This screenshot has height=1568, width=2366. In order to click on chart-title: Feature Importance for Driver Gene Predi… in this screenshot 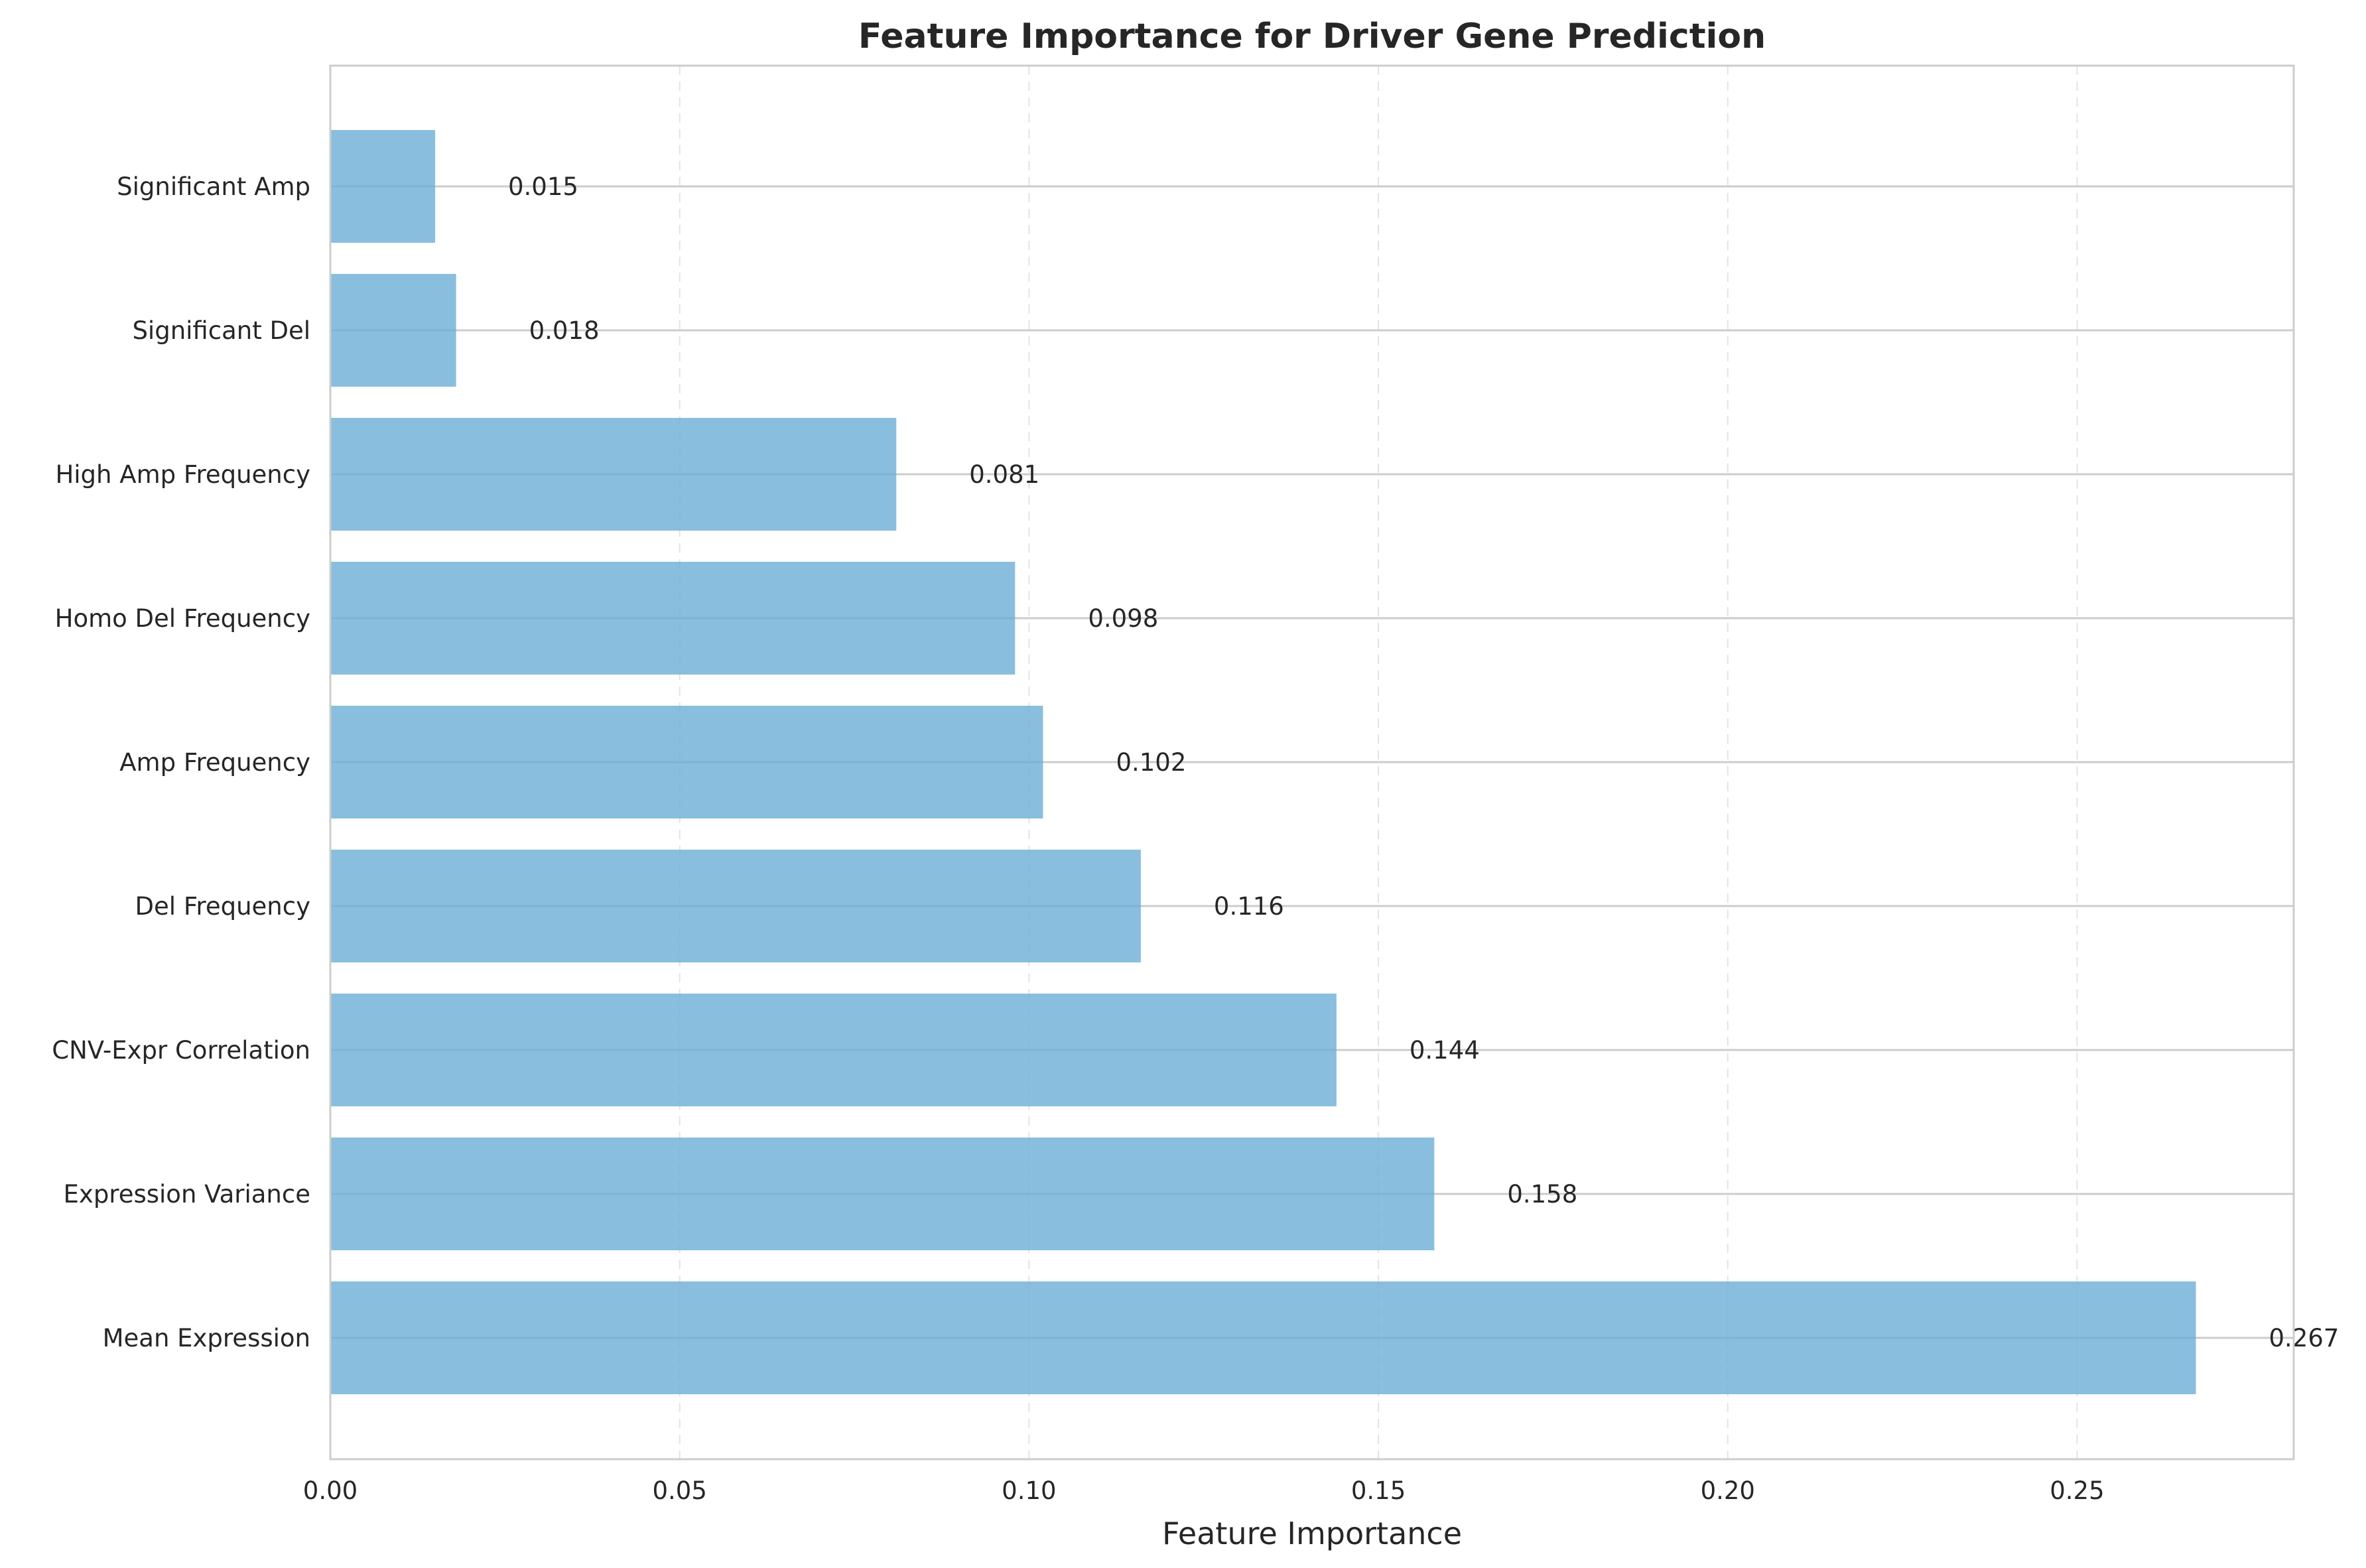, I will do `click(1312, 36)`.